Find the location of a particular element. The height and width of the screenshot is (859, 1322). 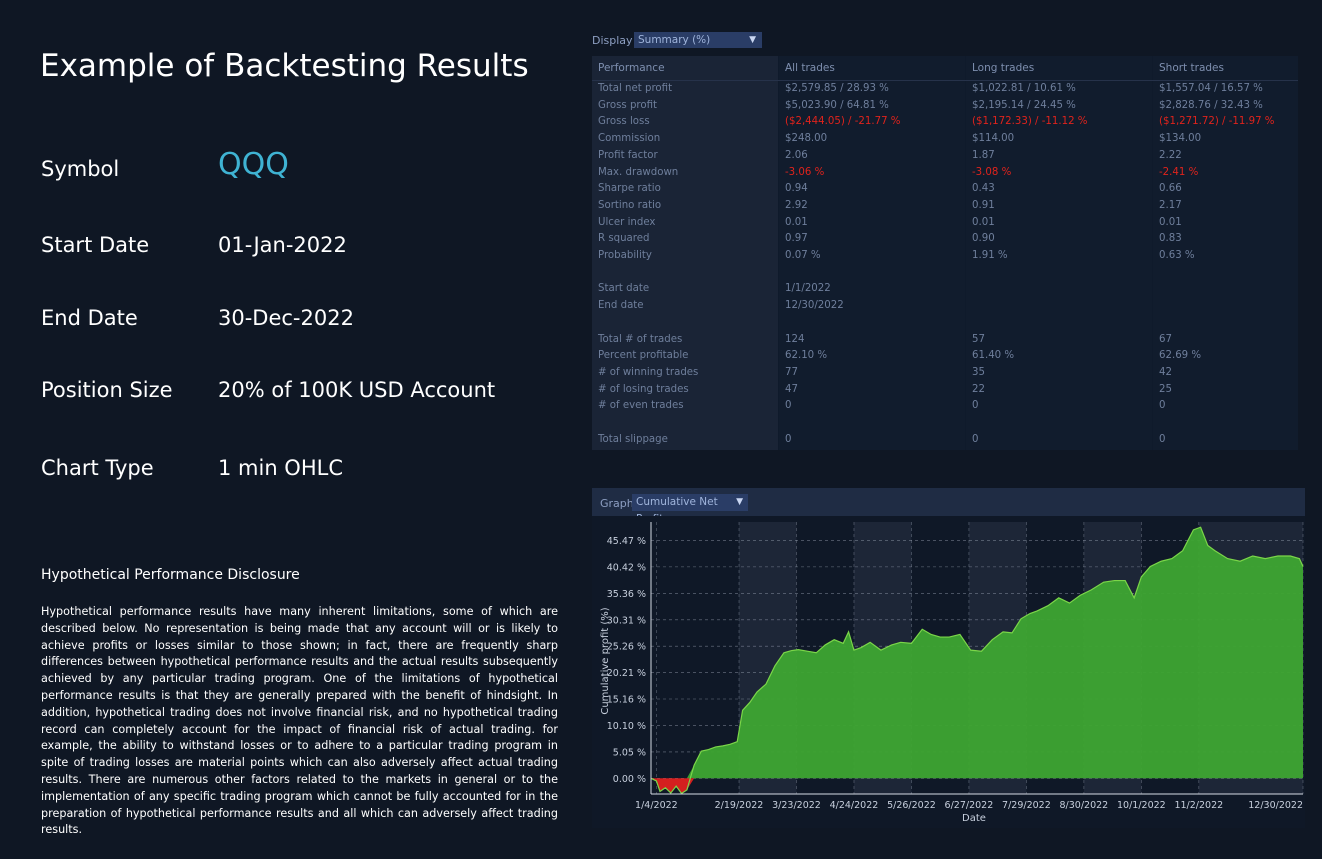

y-axis-label: Cumulative profit (%) is located at coordinates (605, 660).